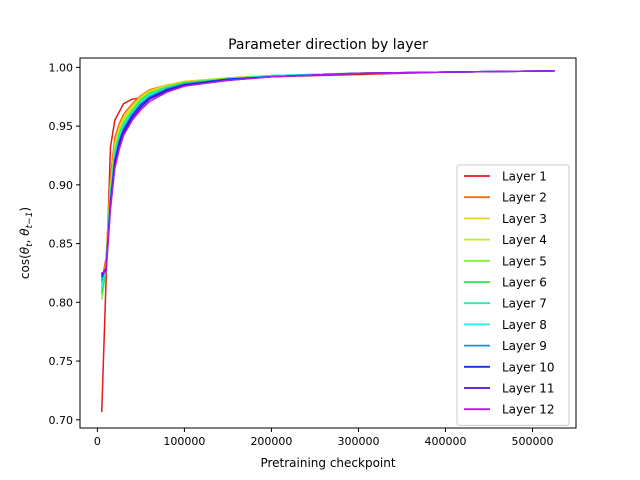 The width and height of the screenshot is (640, 480). What do you see at coordinates (97, 441) in the screenshot?
I see `x-tick-label: 0` at bounding box center [97, 441].